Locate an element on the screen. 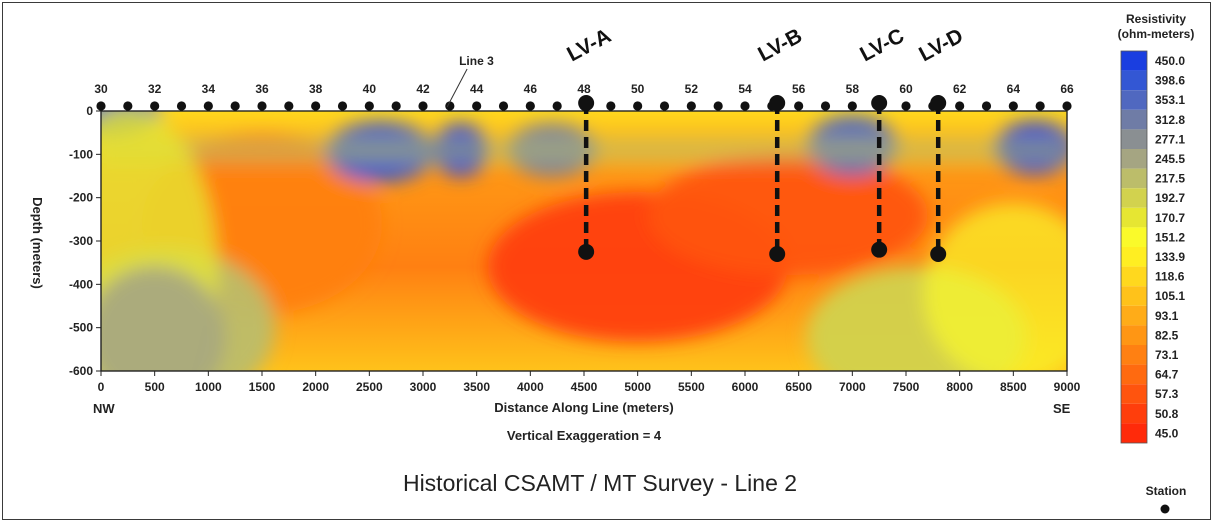 The height and width of the screenshot is (524, 1215). y-axis-title: Depth (meters) is located at coordinates (37, 243).